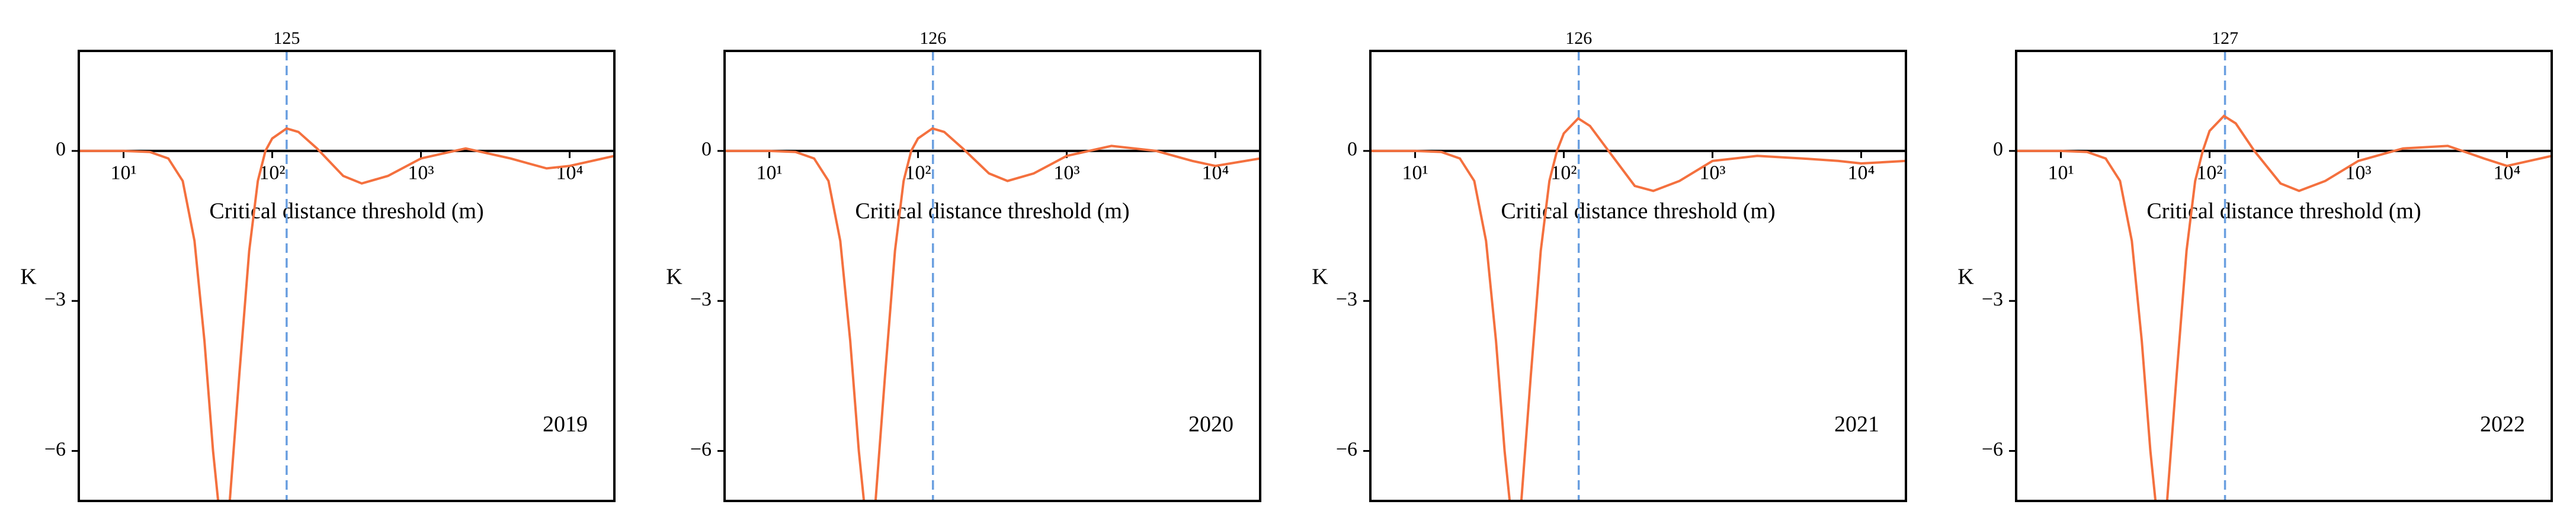 The width and height of the screenshot is (2576, 527). What do you see at coordinates (1210, 424) in the screenshot?
I see `year-annotation: 2020` at bounding box center [1210, 424].